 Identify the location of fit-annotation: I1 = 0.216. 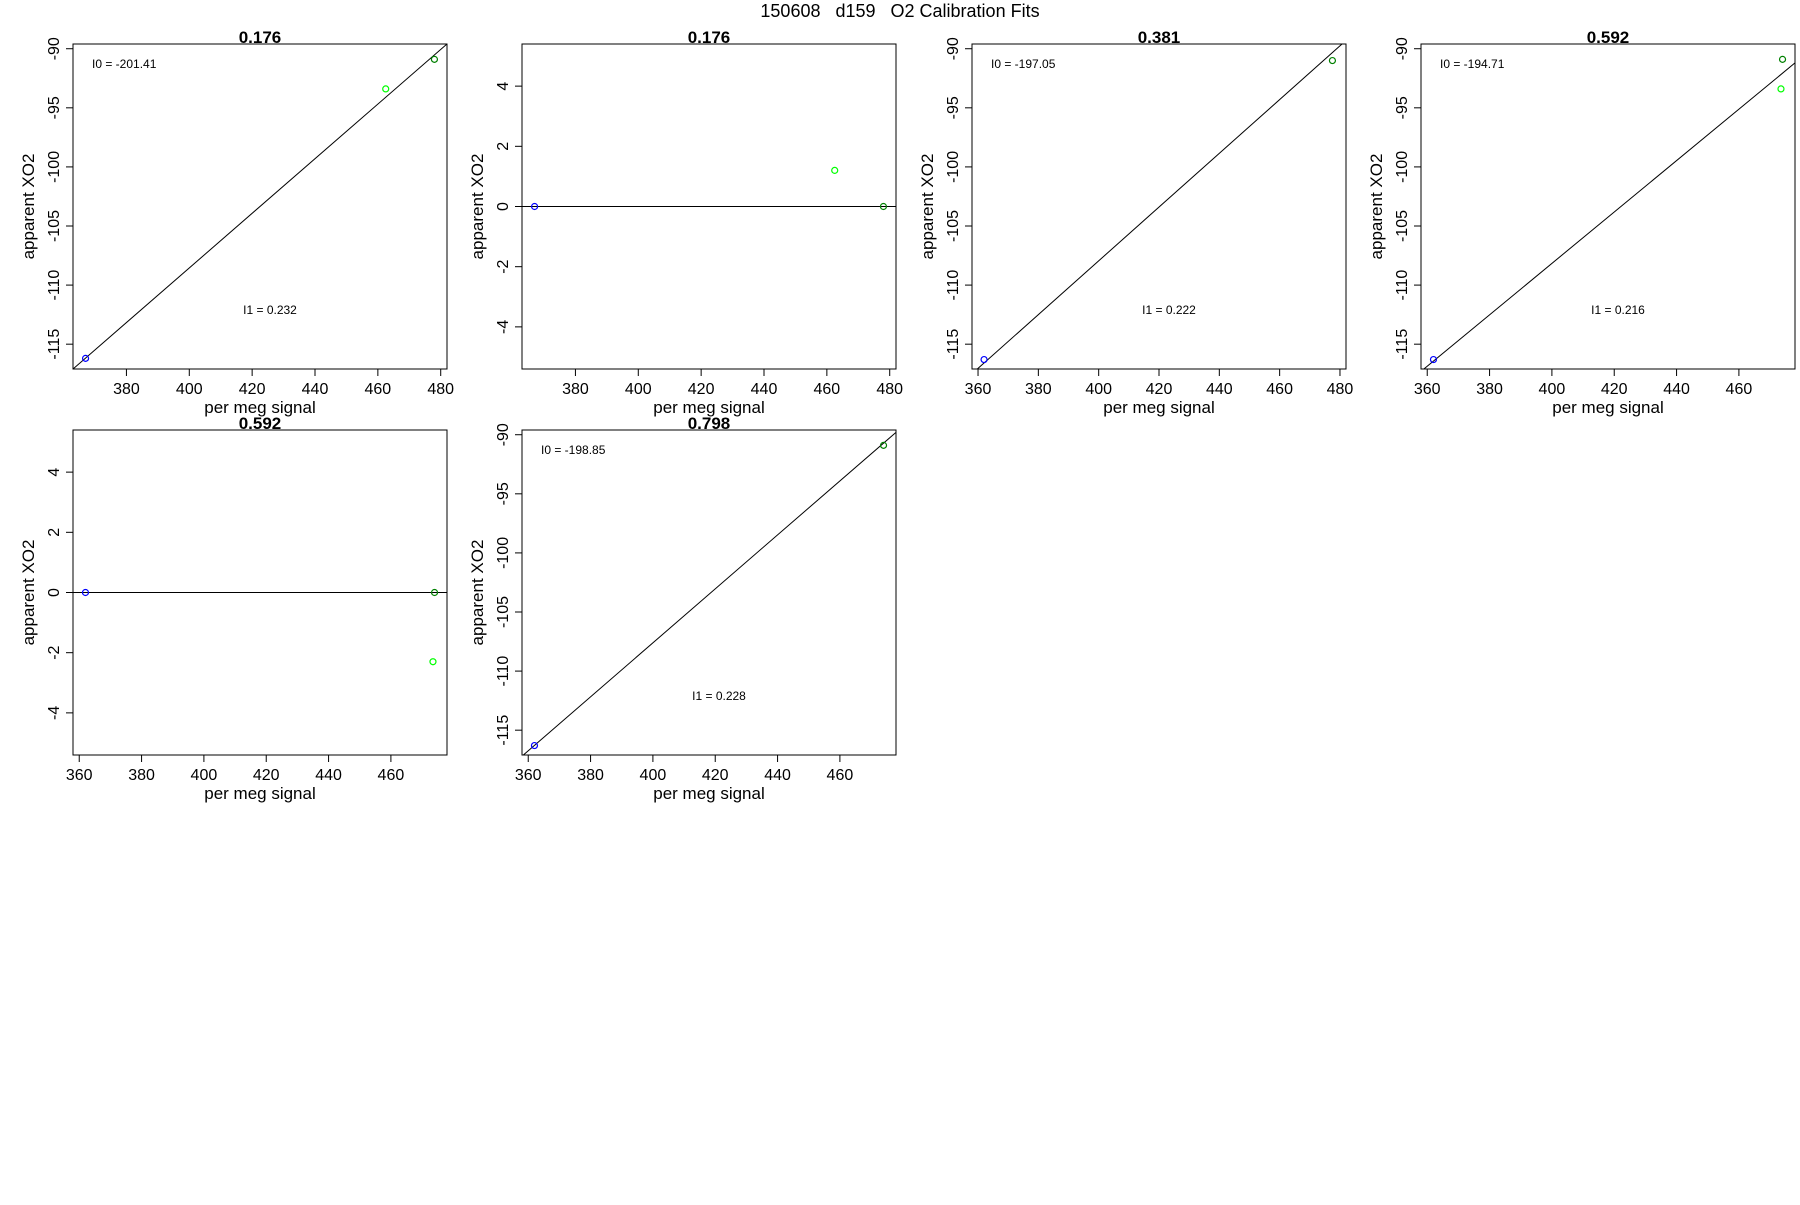
(1618, 310).